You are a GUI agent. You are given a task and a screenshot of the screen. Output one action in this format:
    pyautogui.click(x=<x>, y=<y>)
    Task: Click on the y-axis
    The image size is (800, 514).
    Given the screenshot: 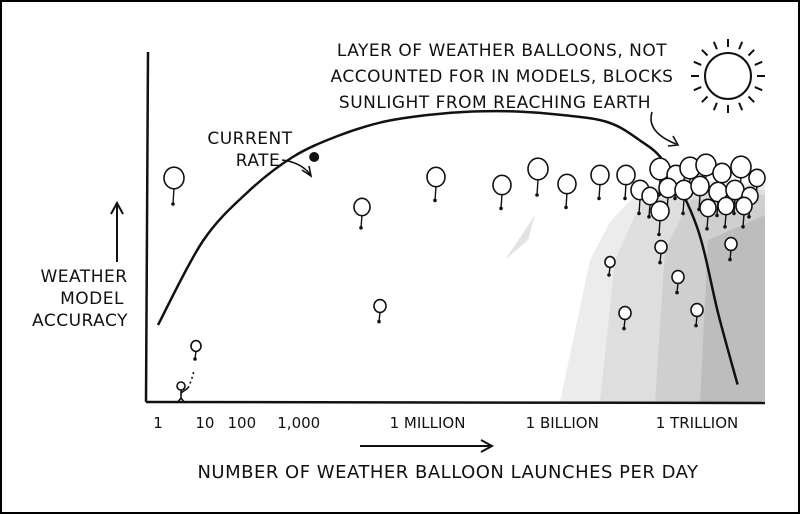 What is the action you would take?
    pyautogui.click(x=147, y=227)
    